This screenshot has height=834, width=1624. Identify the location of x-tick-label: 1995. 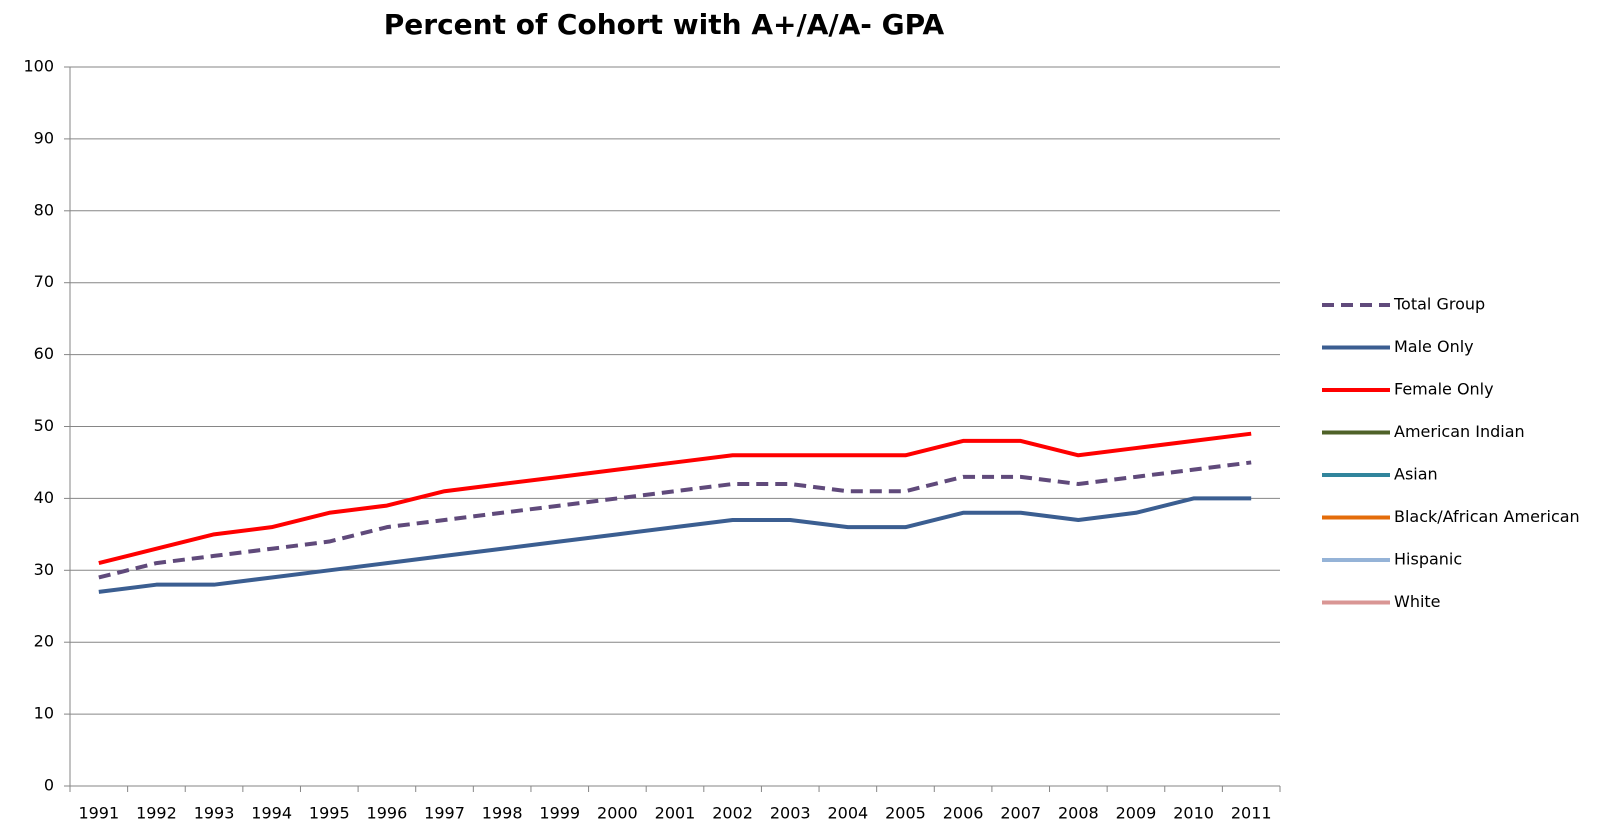
(329, 813).